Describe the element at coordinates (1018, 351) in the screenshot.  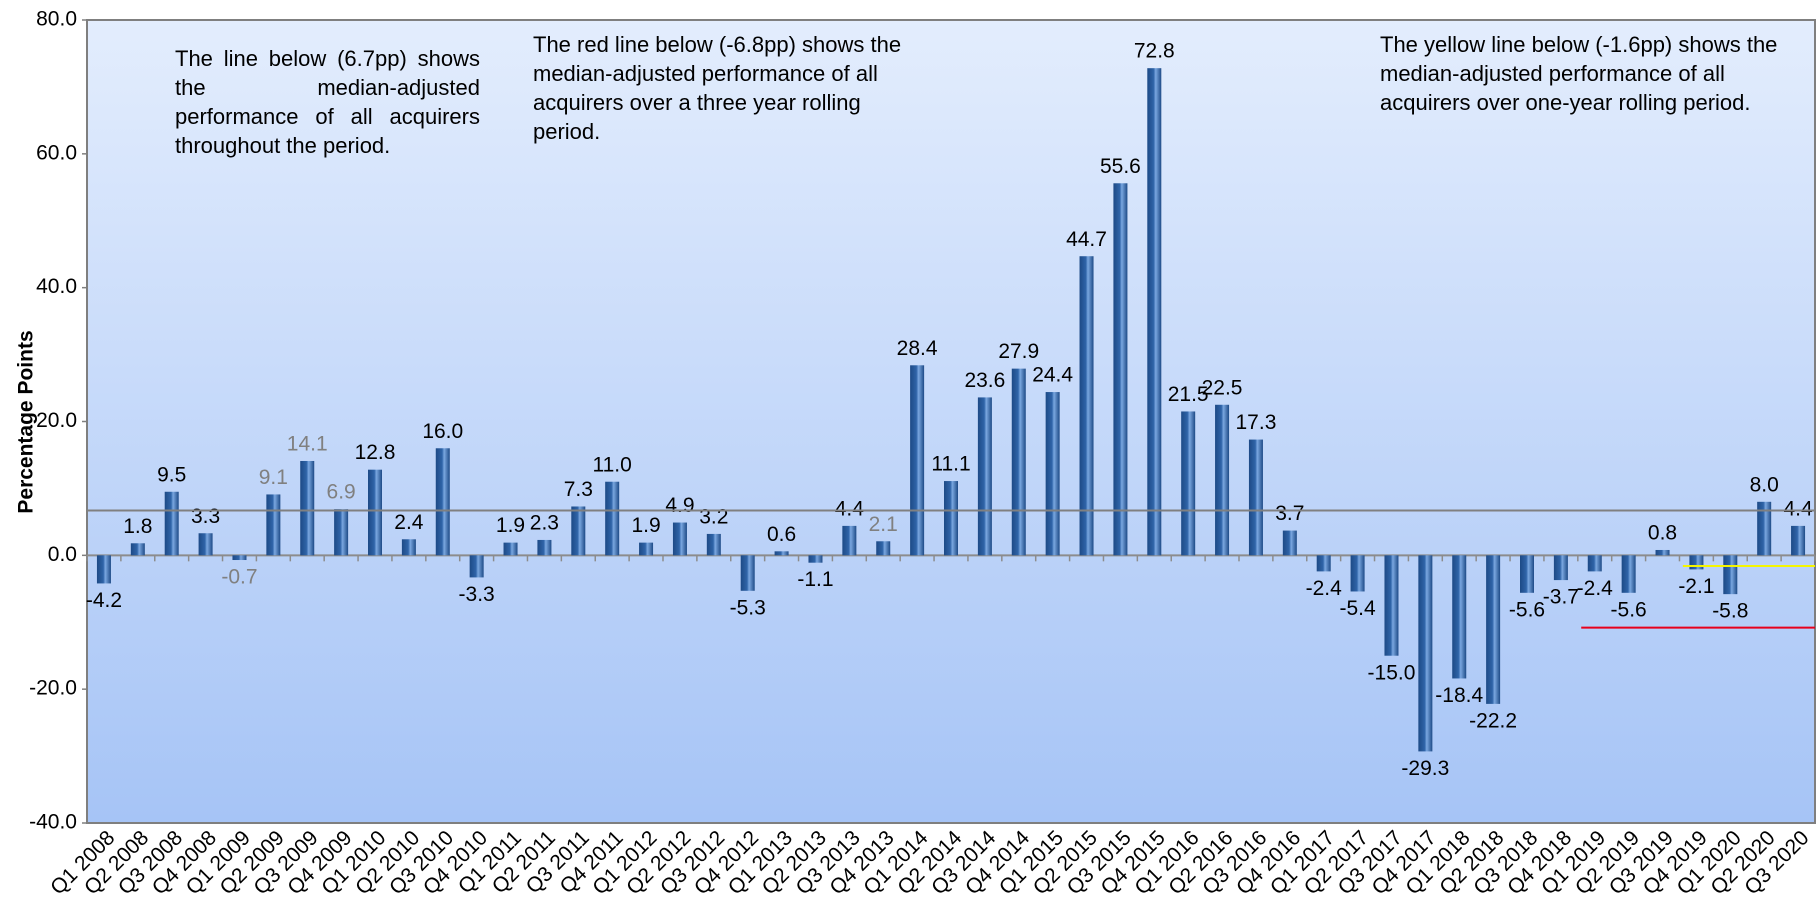
I see `data-label: 27.9` at that location.